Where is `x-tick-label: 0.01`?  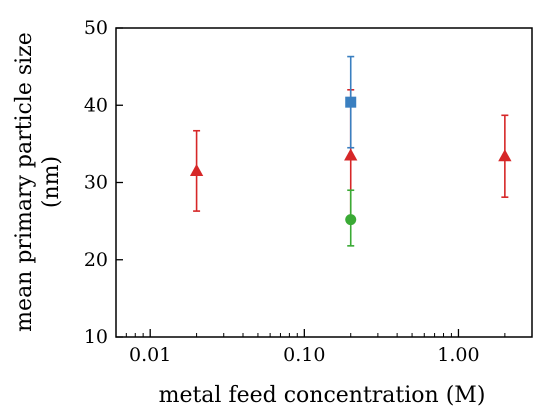 x-tick-label: 0.01 is located at coordinates (150, 355).